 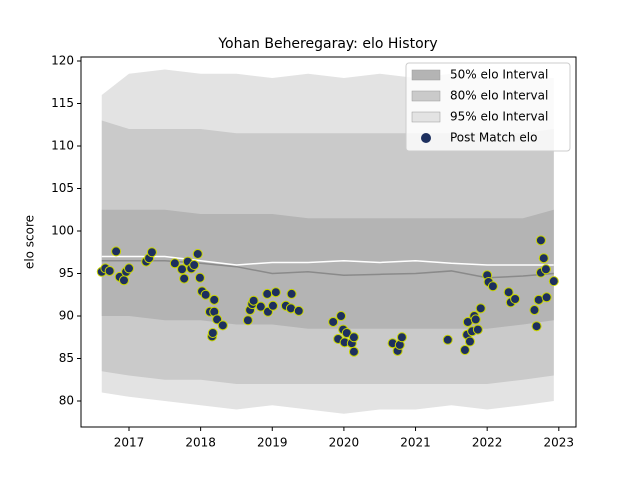 I want to click on y-tick-label: 90, so click(x=66, y=315).